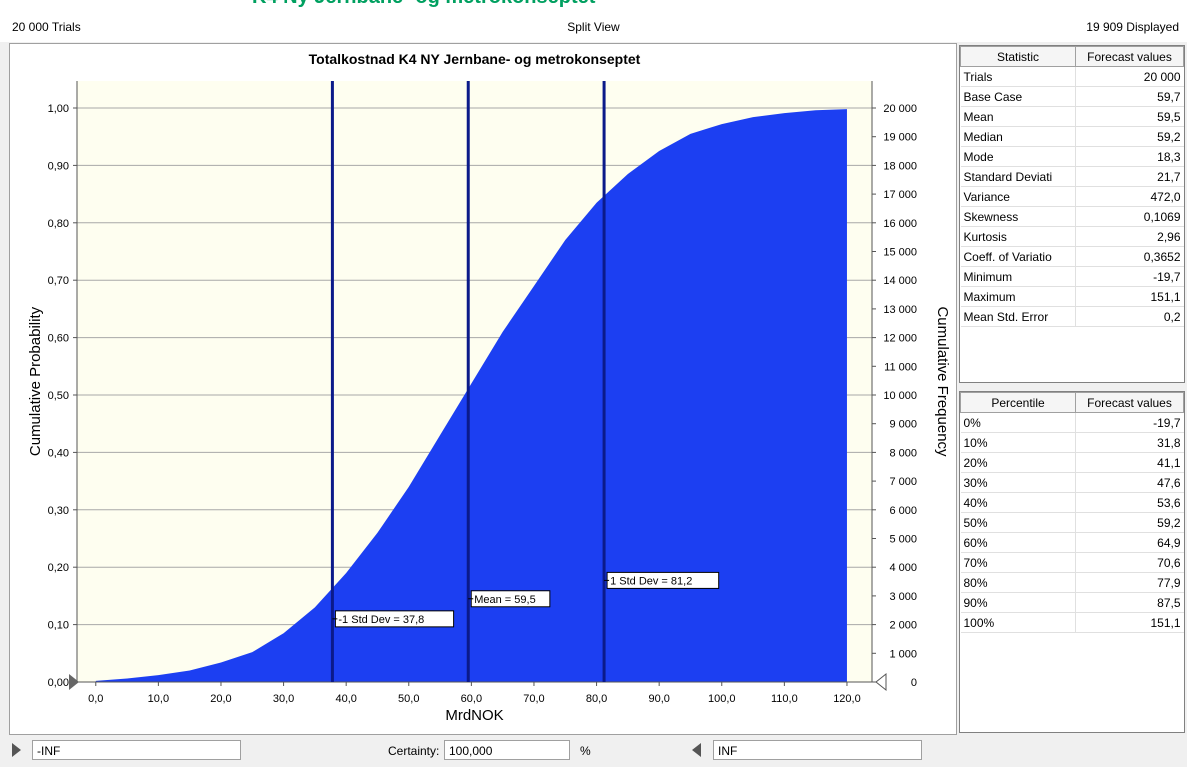  Describe the element at coordinates (1129, 276) in the screenshot. I see `statistic-value: -19,7` at that location.